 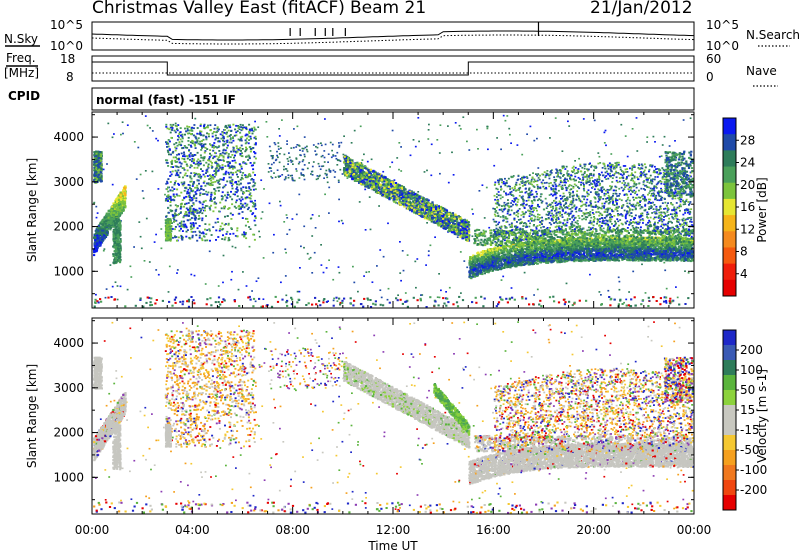 What do you see at coordinates (21, 58) in the screenshot?
I see `freq-label: Freq.` at bounding box center [21, 58].